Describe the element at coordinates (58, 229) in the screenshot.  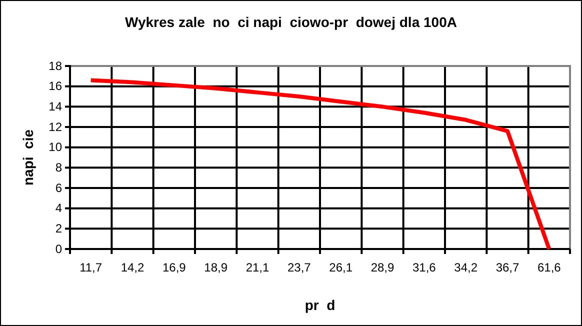
I see `y-tick-label: 2` at that location.